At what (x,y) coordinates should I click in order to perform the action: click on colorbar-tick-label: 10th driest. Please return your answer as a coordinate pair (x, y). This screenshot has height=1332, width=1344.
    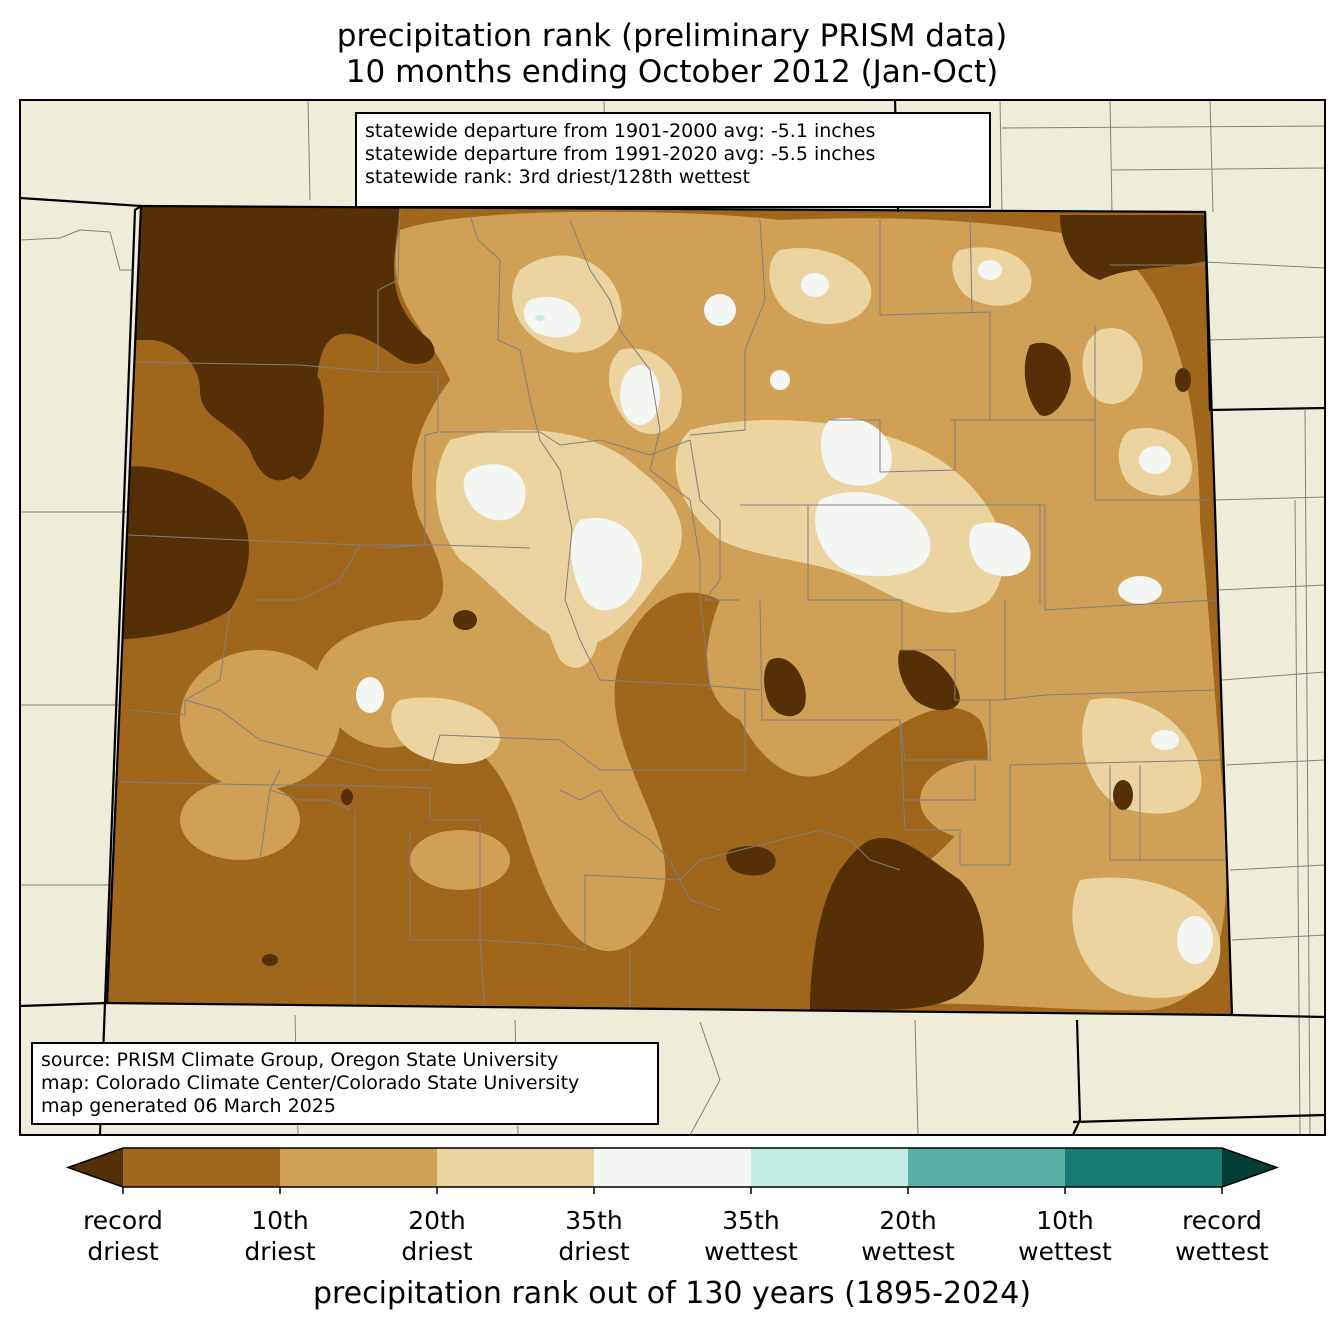
    Looking at the image, I should click on (280, 1236).